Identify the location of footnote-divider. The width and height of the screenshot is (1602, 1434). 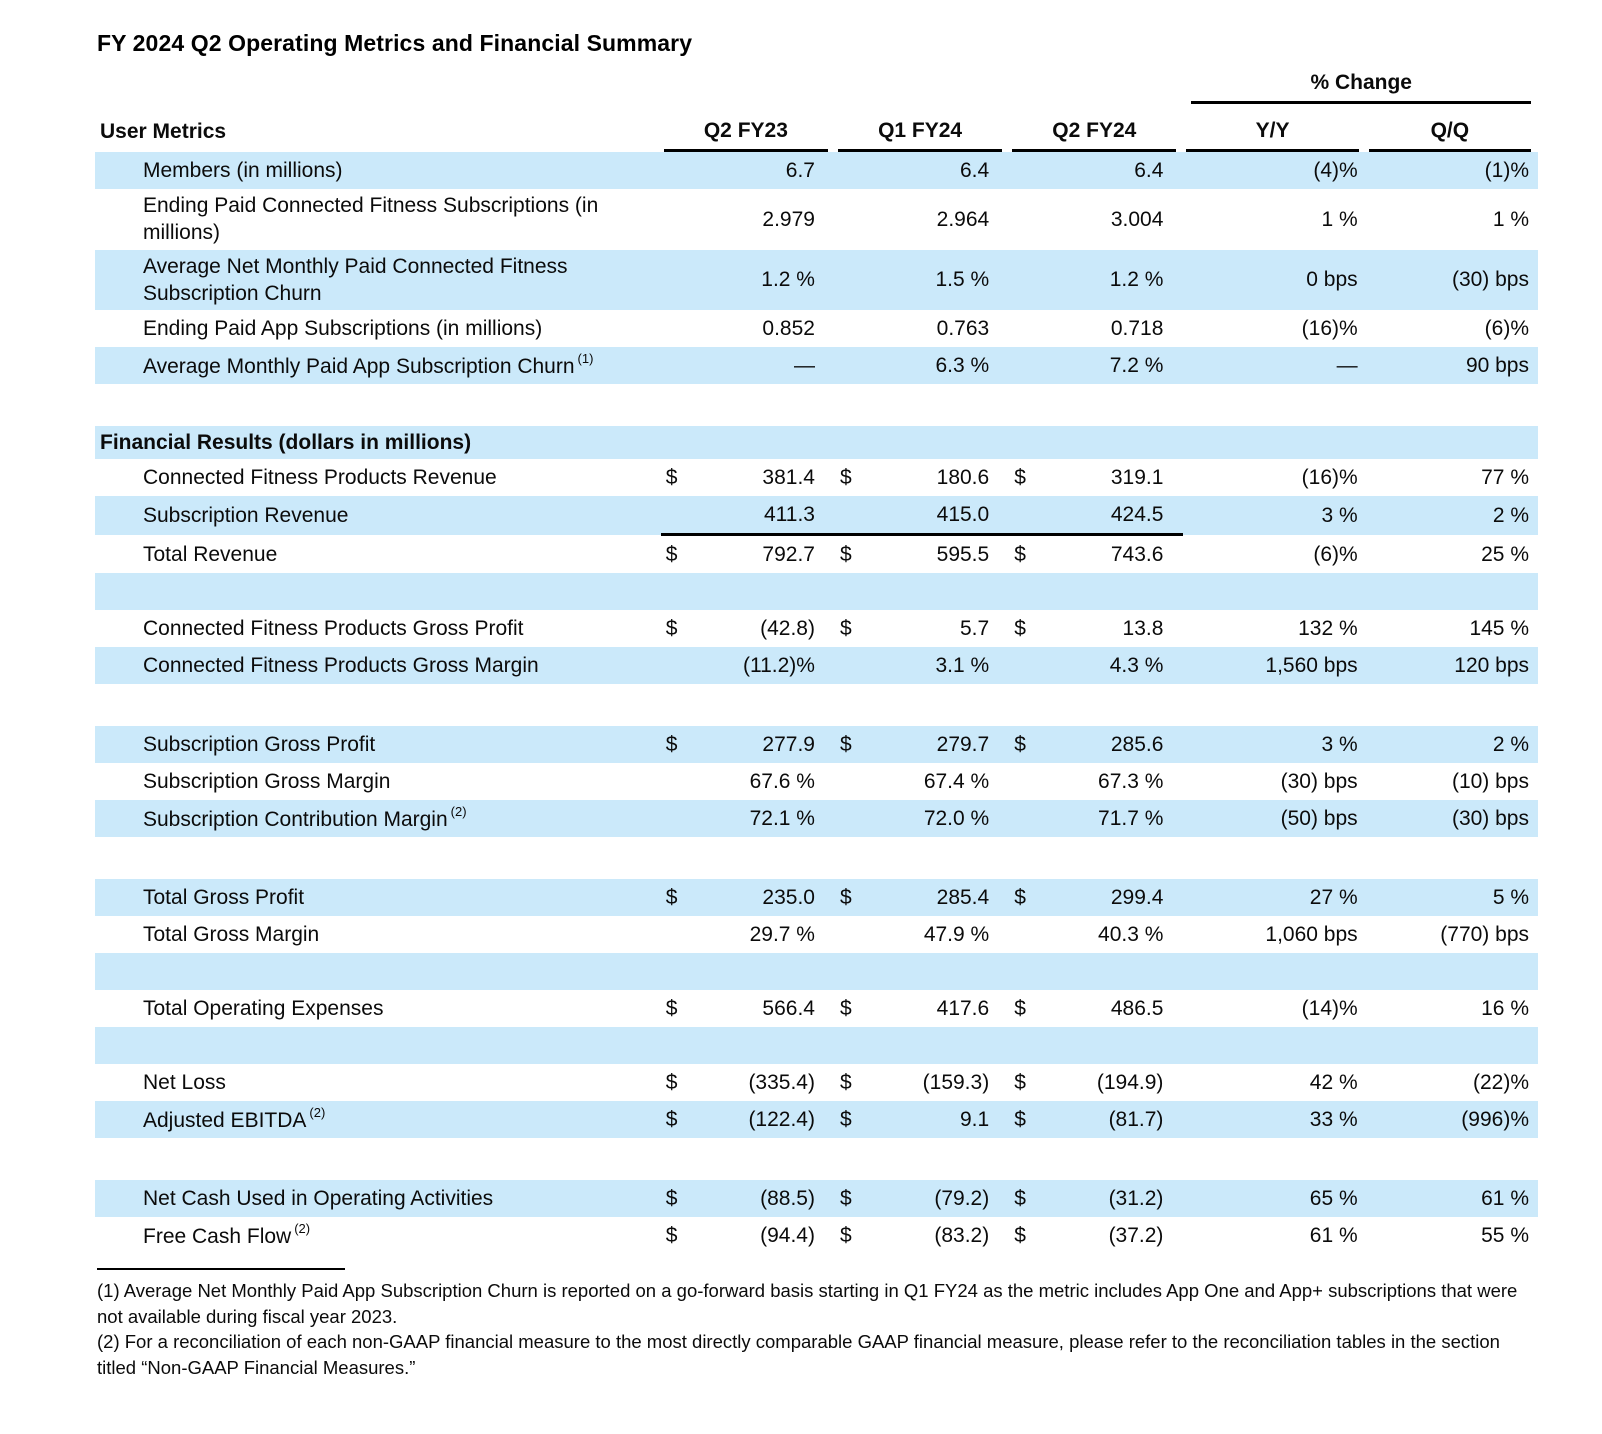
(221, 1269).